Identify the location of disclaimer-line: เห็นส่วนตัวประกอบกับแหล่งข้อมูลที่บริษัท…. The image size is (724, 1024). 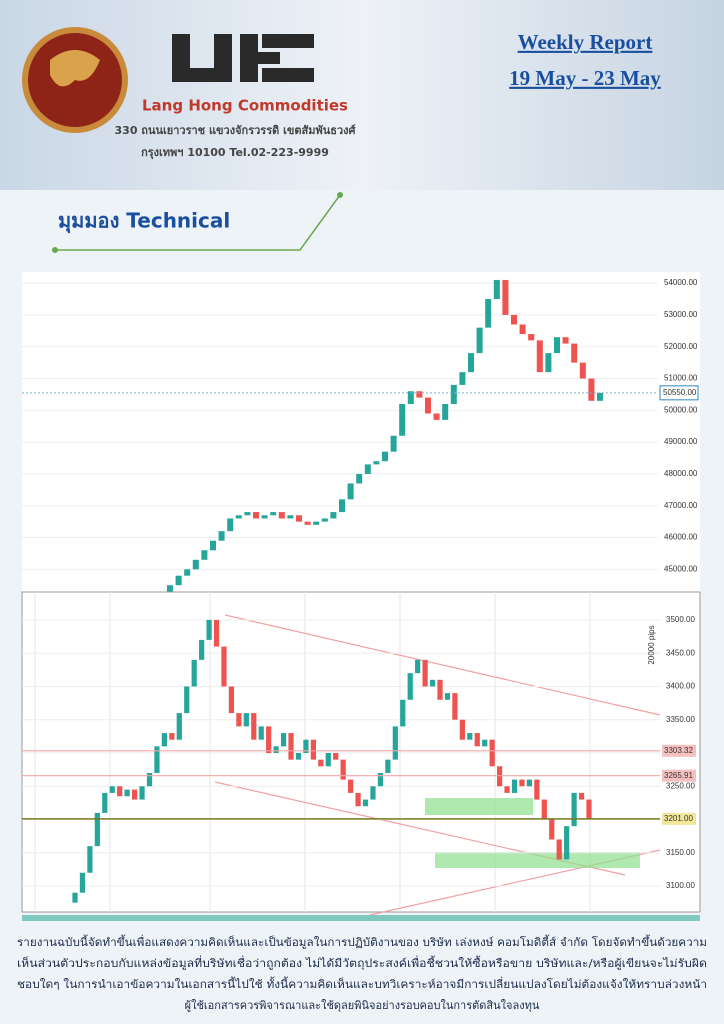
(362, 962).